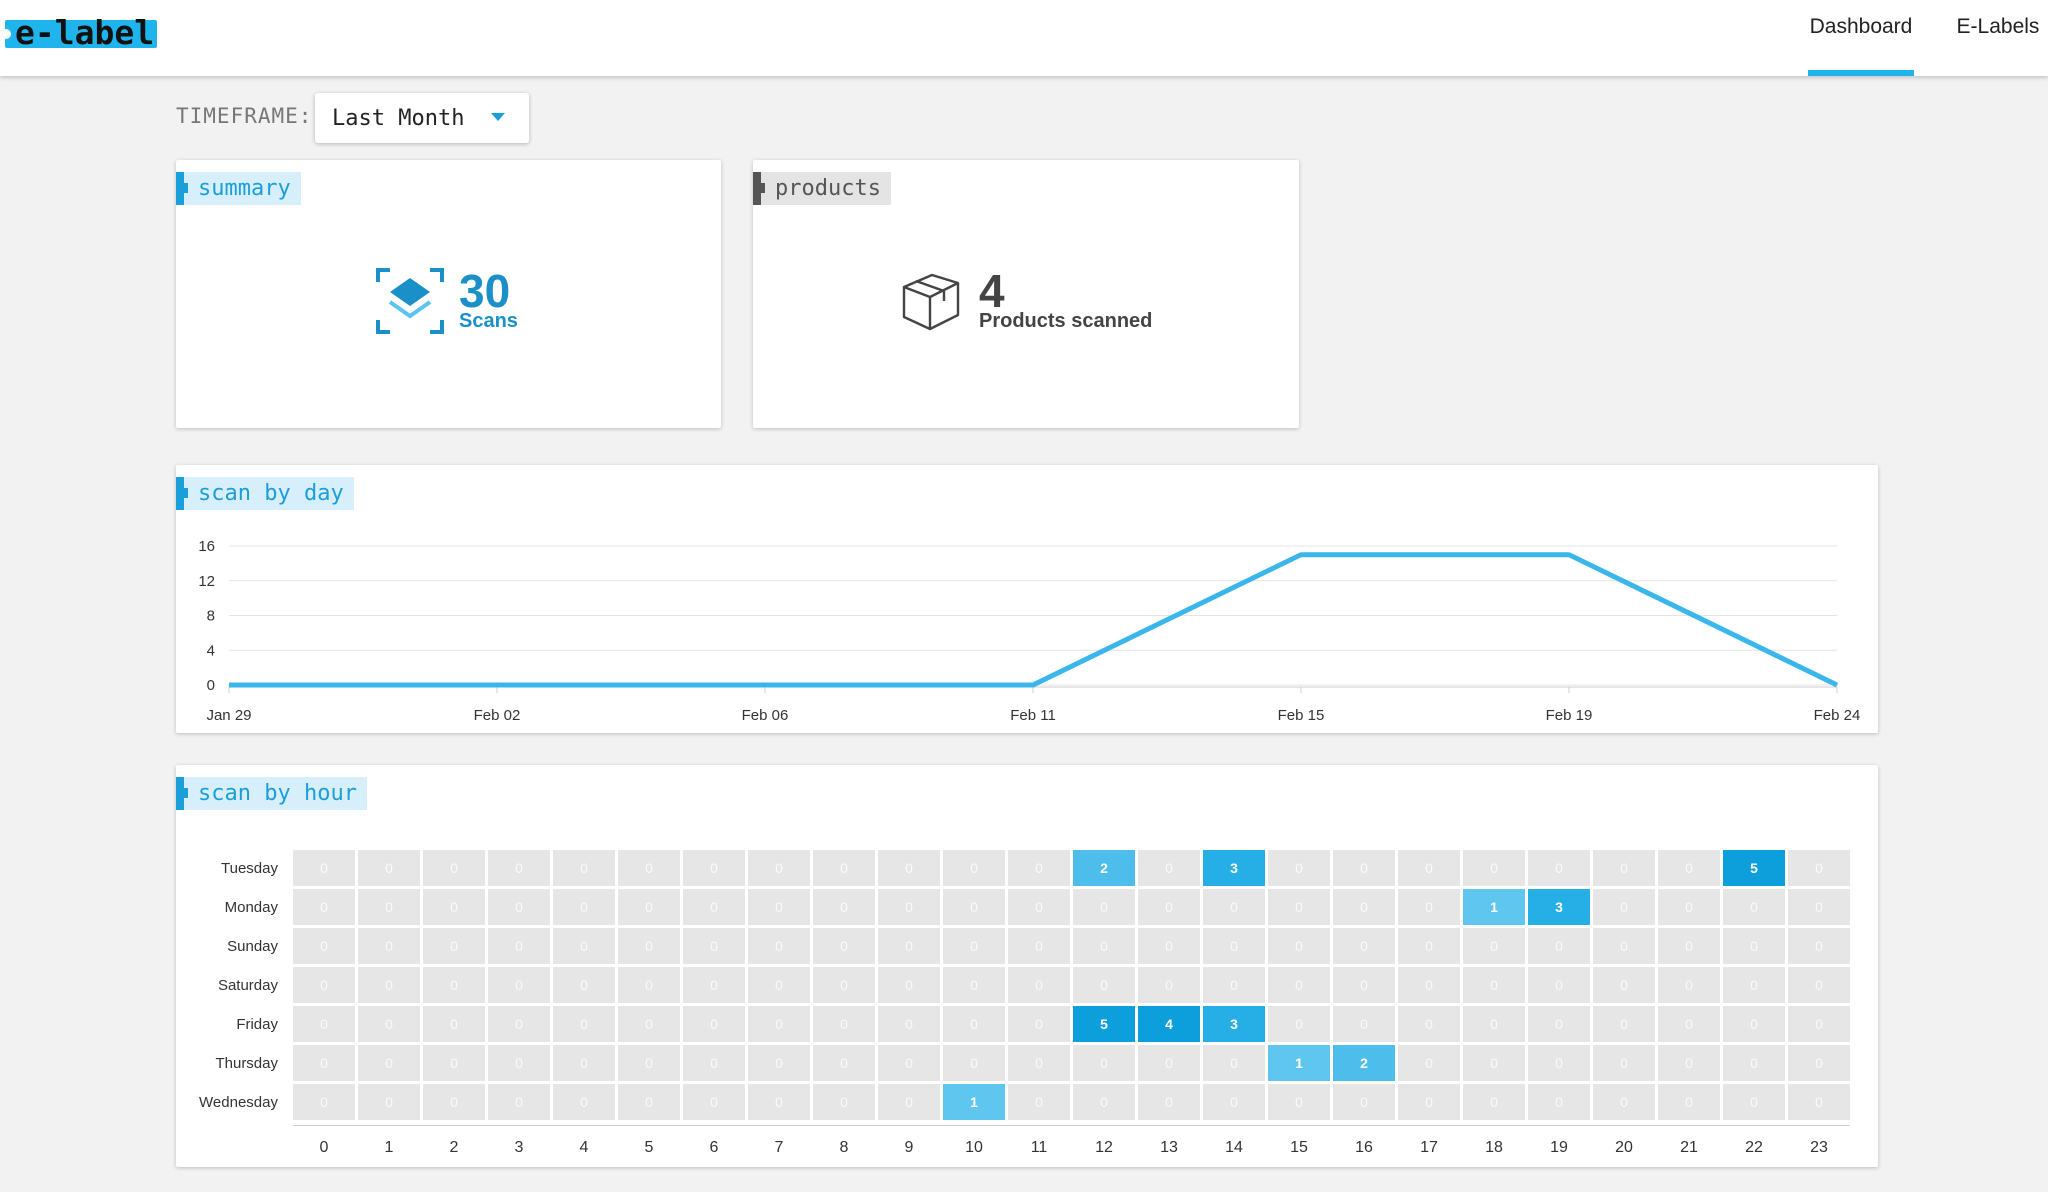  What do you see at coordinates (1066, 321) in the screenshot?
I see `products-count-label: Products scanned` at bounding box center [1066, 321].